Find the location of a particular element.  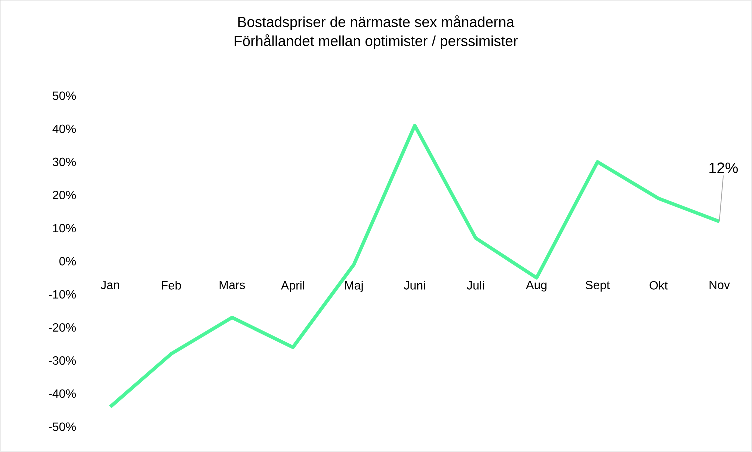

annotation: 12% is located at coordinates (724, 168).